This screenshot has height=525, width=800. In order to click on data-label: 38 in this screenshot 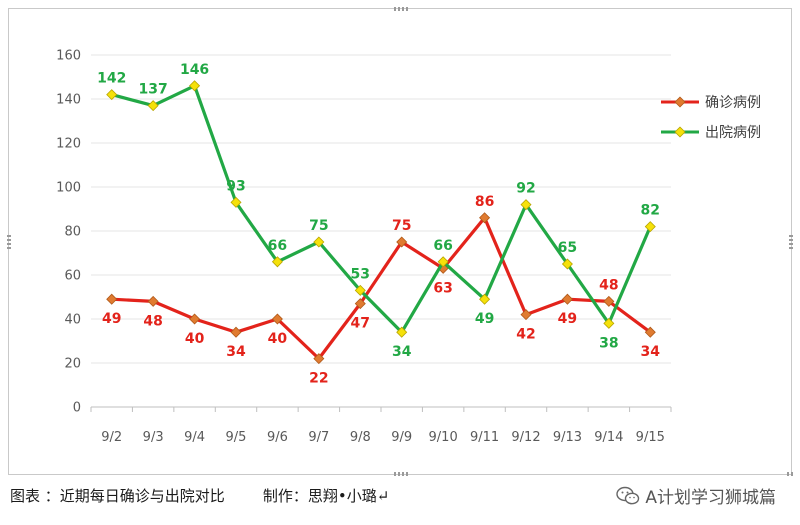, I will do `click(608, 343)`.